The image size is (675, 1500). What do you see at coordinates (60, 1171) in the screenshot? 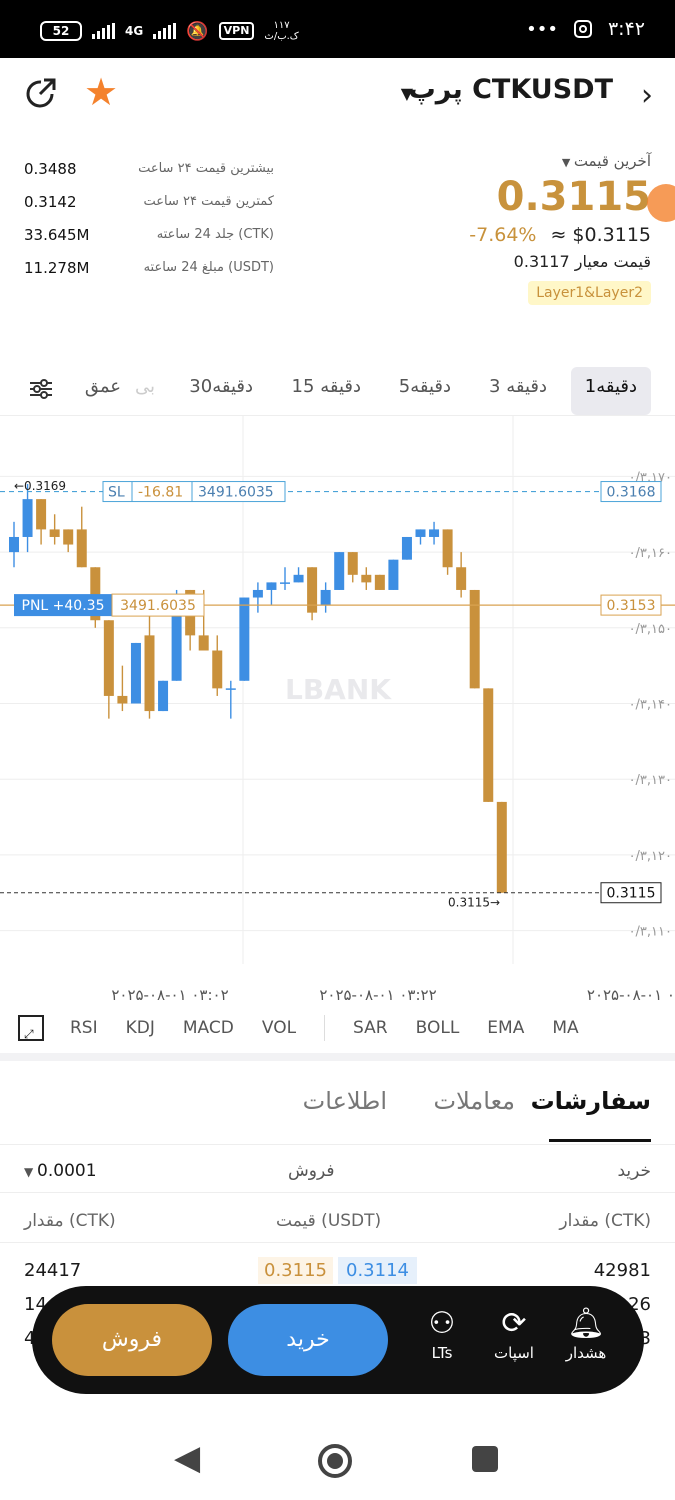
I see `precision-selector: ▼ 0.0001` at bounding box center [60, 1171].